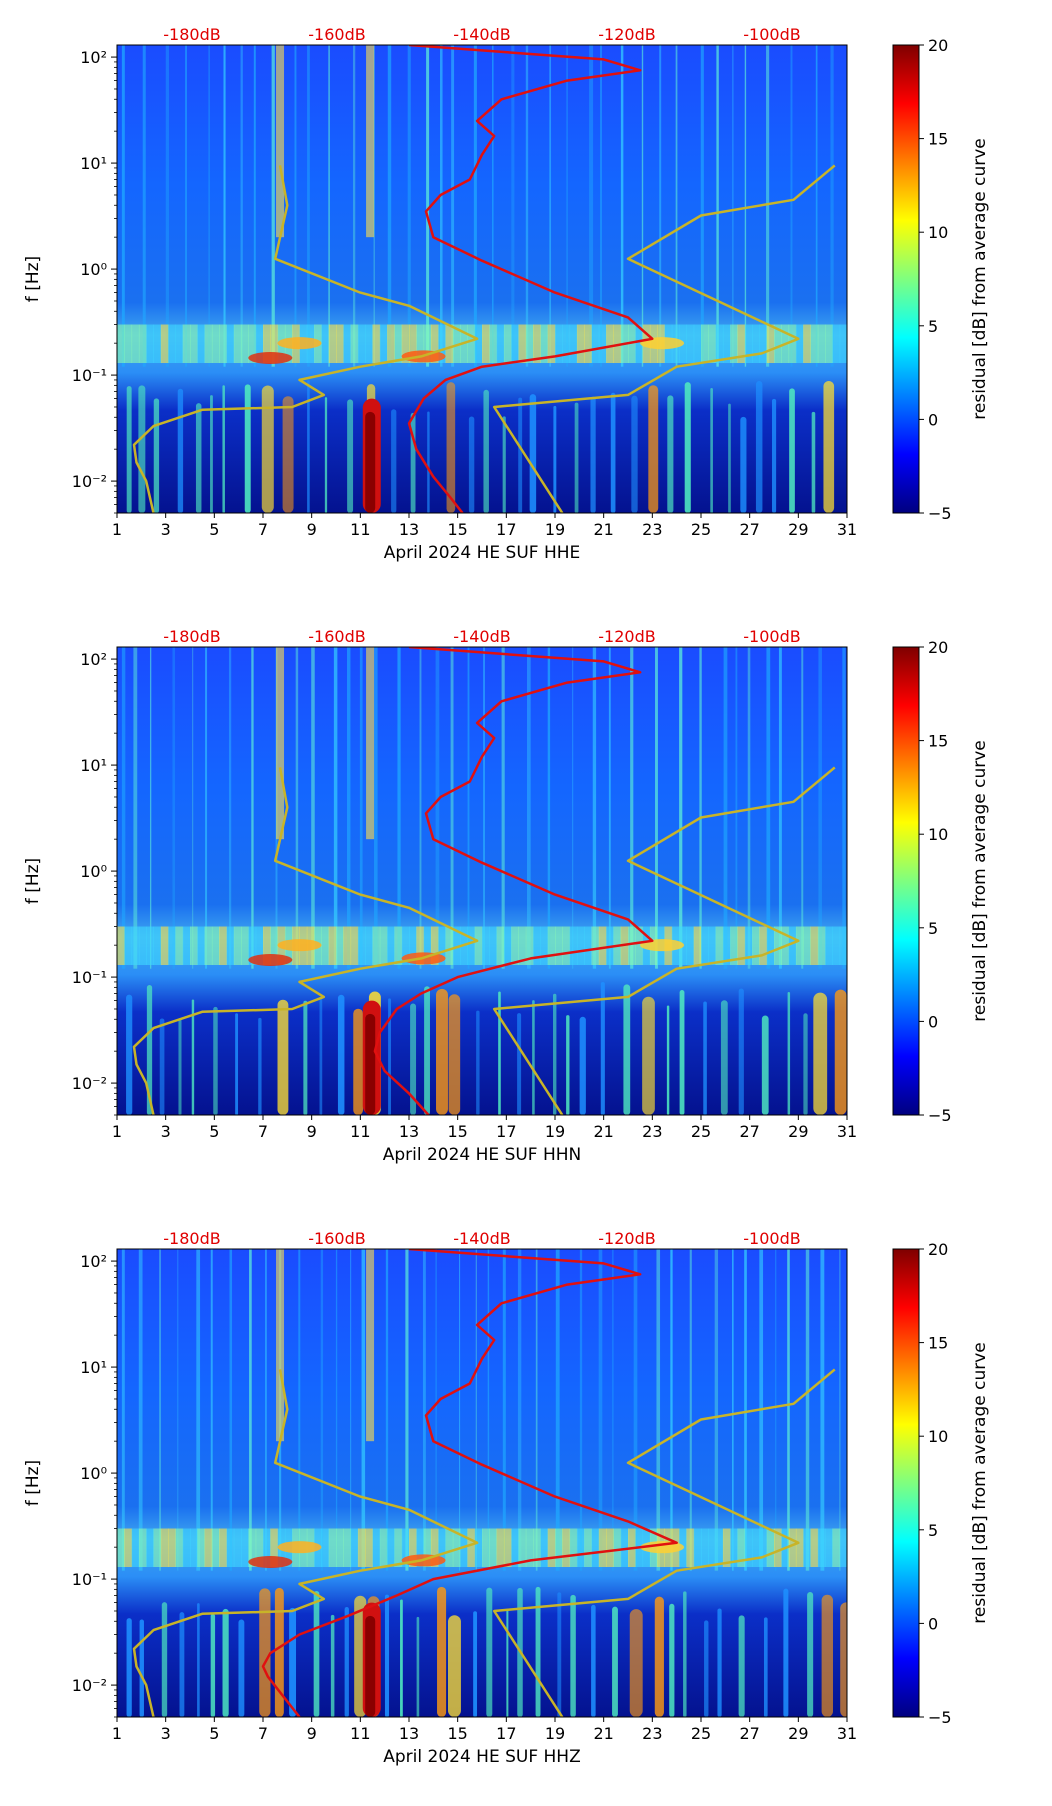 The width and height of the screenshot is (1052, 1806). Describe the element at coordinates (482, 553) in the screenshot. I see `x-axis-label: April 2024 HE SUF HHE` at that location.